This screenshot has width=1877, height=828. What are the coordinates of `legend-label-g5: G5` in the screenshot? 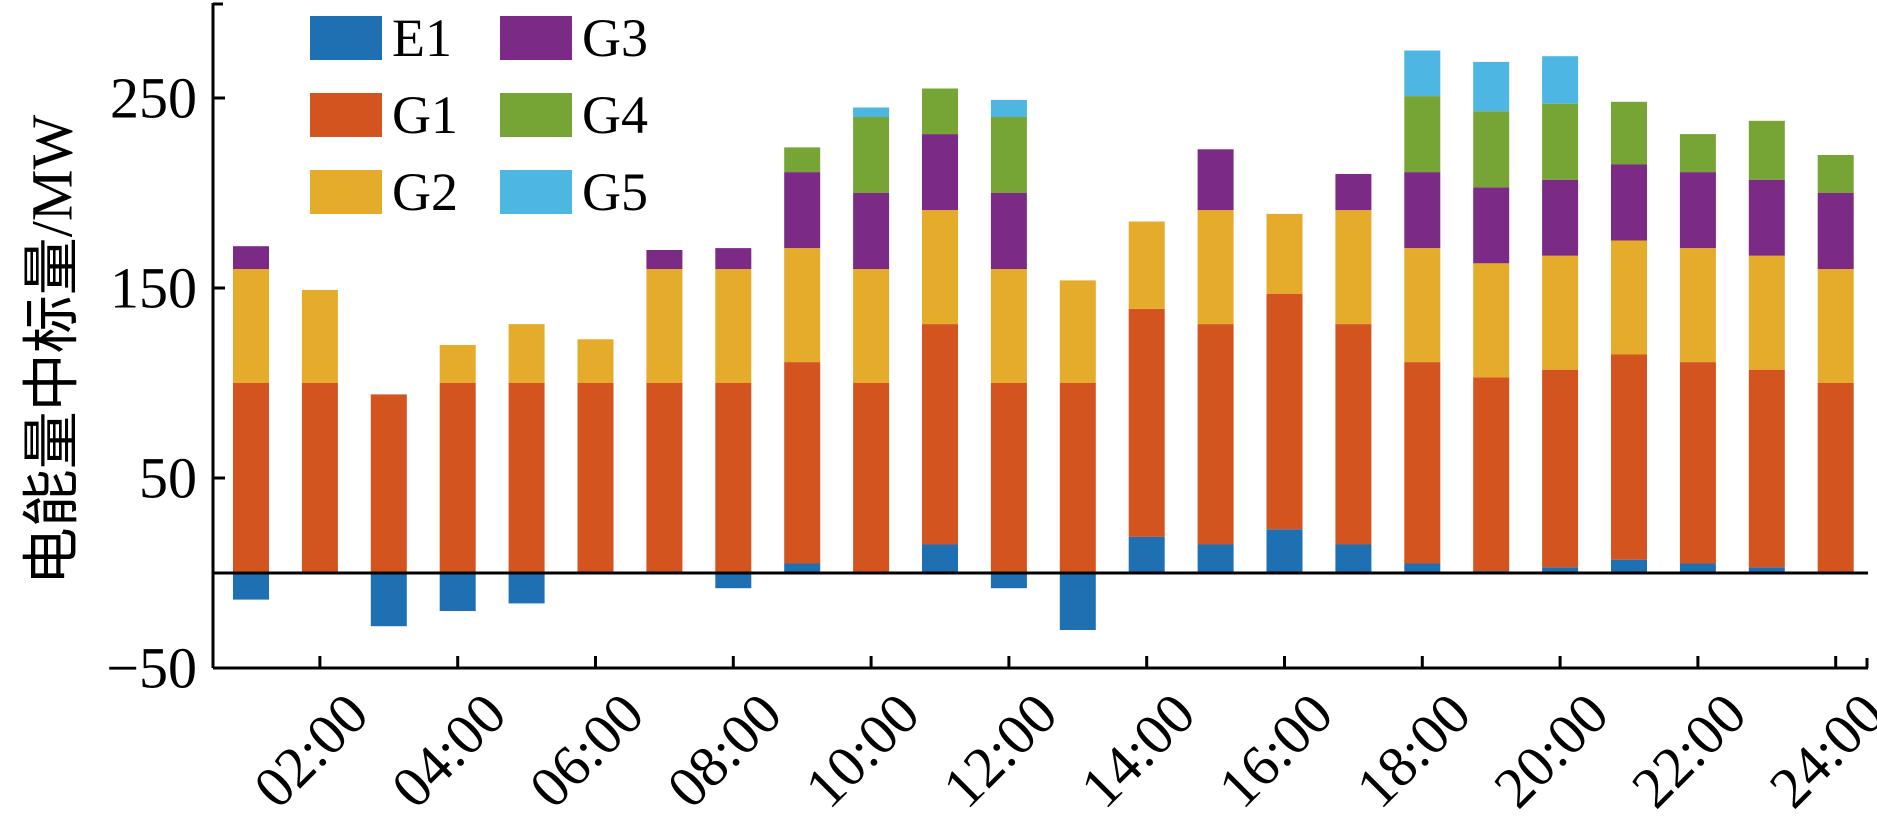 It's located at (615, 192).